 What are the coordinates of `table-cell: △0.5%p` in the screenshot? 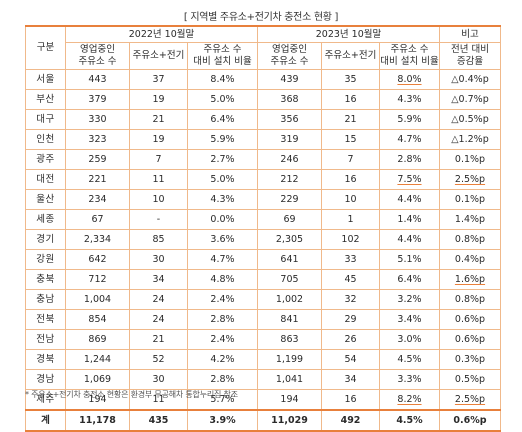 It's located at (470, 119).